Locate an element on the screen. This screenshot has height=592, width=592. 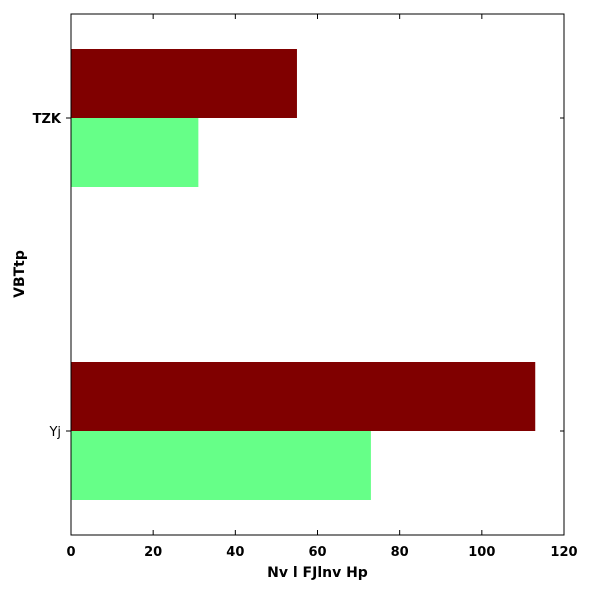
y-tick-label-tzk: TZK is located at coordinates (47, 119).